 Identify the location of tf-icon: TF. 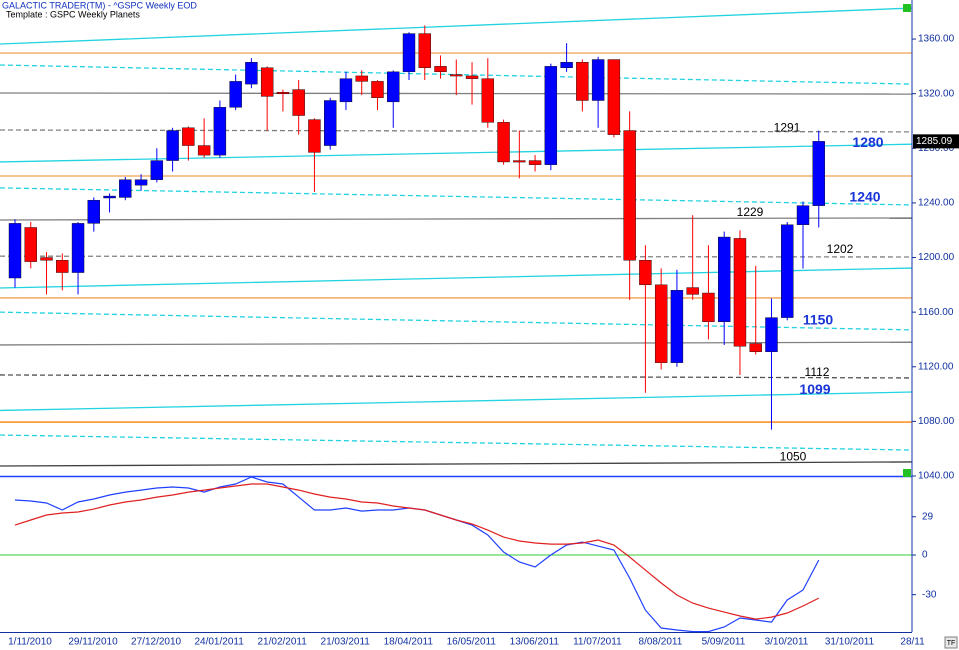
(951, 643).